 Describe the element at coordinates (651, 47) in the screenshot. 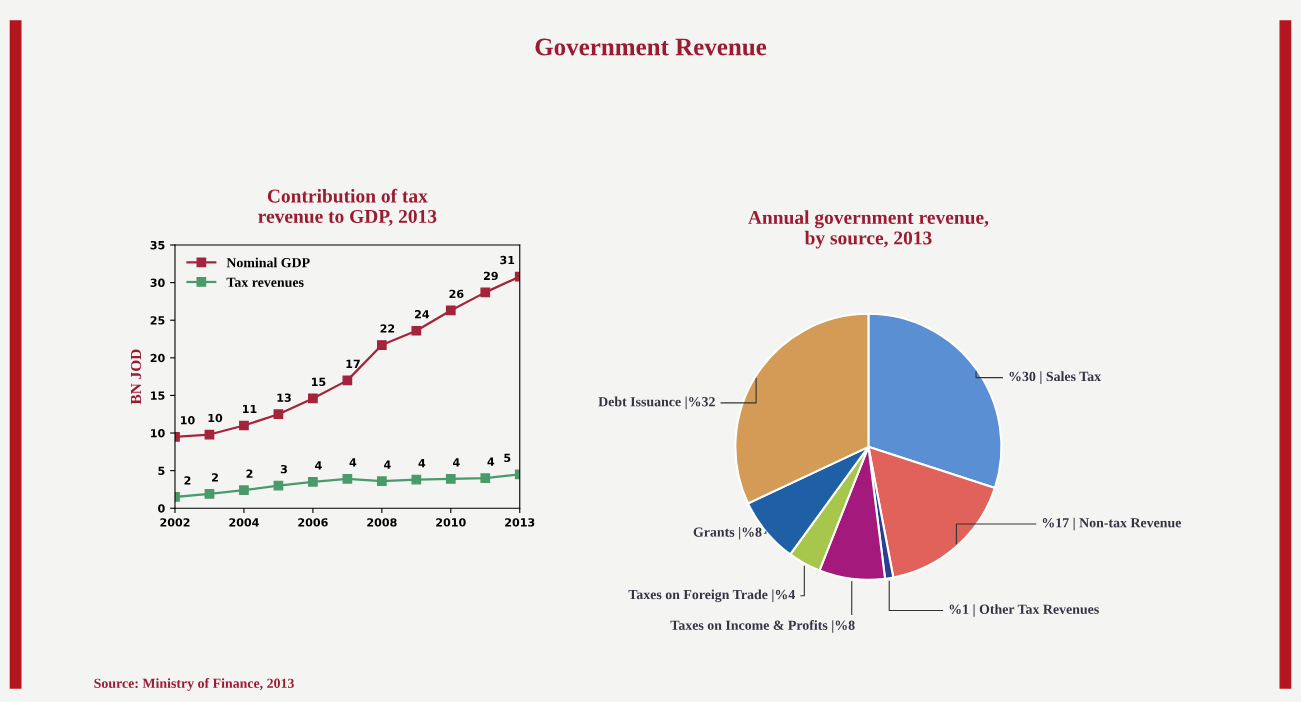

I see `text: Government Revenue` at that location.